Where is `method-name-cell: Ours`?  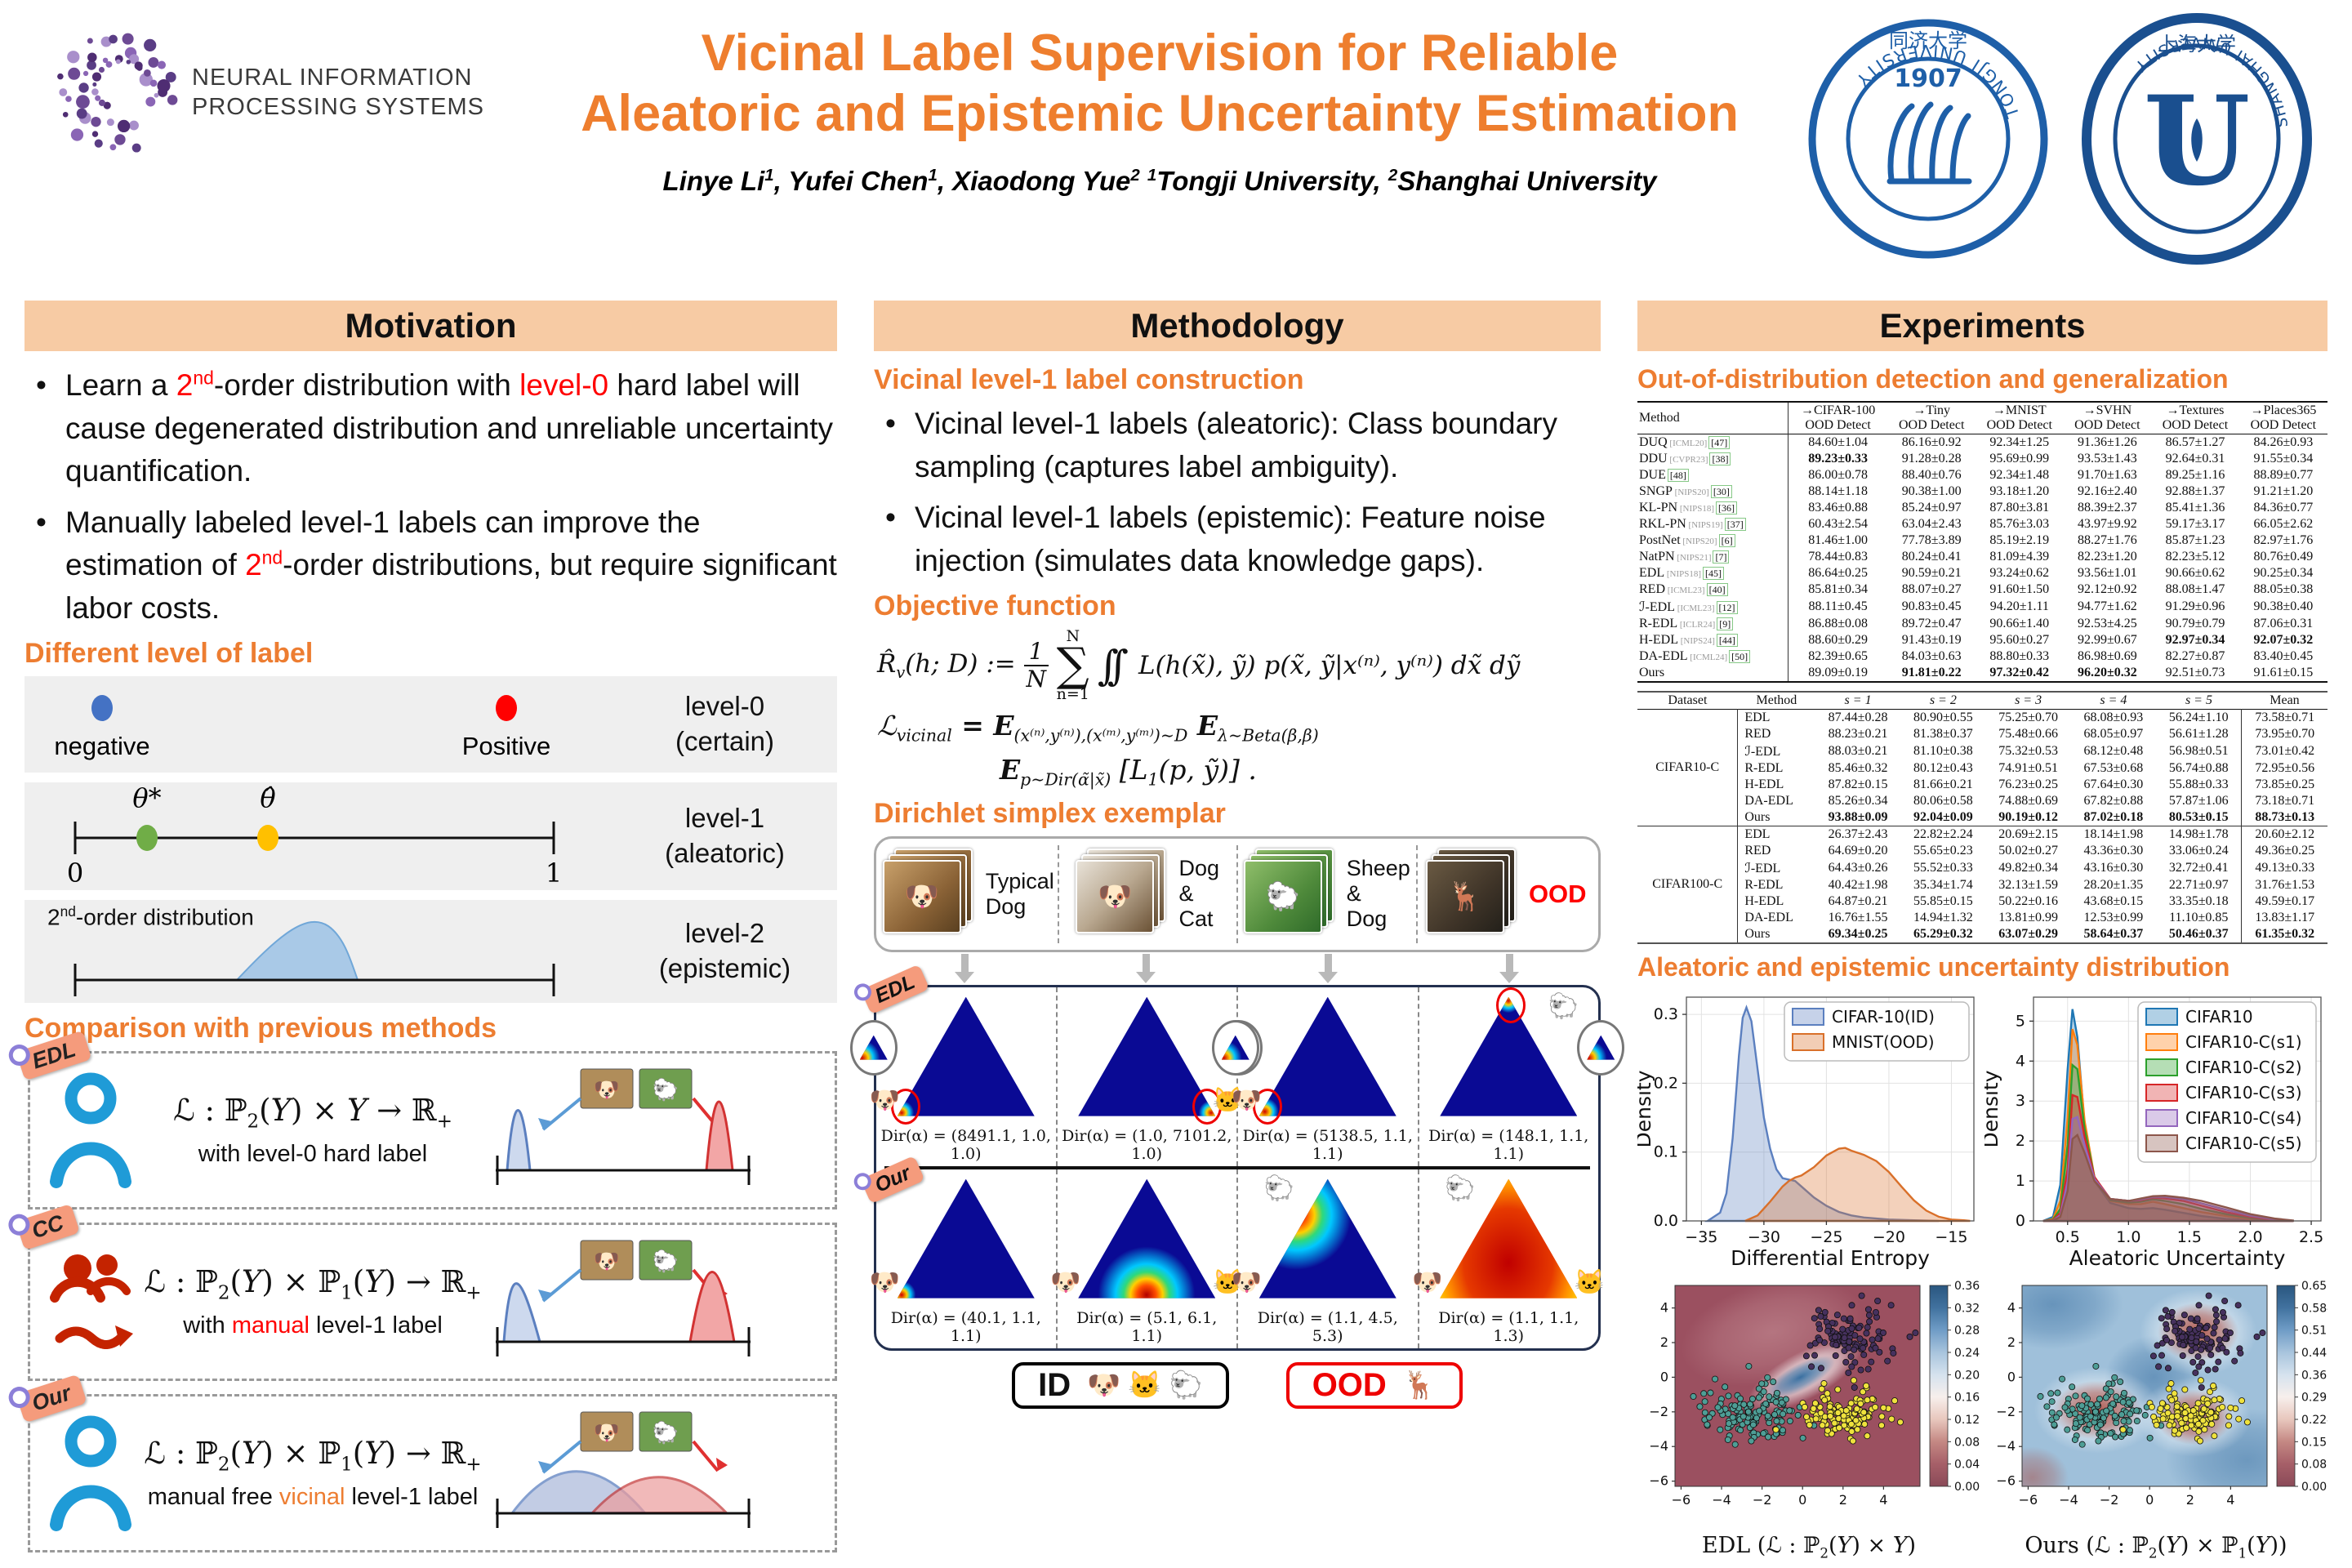
method-name-cell: Ours is located at coordinates (1757, 817).